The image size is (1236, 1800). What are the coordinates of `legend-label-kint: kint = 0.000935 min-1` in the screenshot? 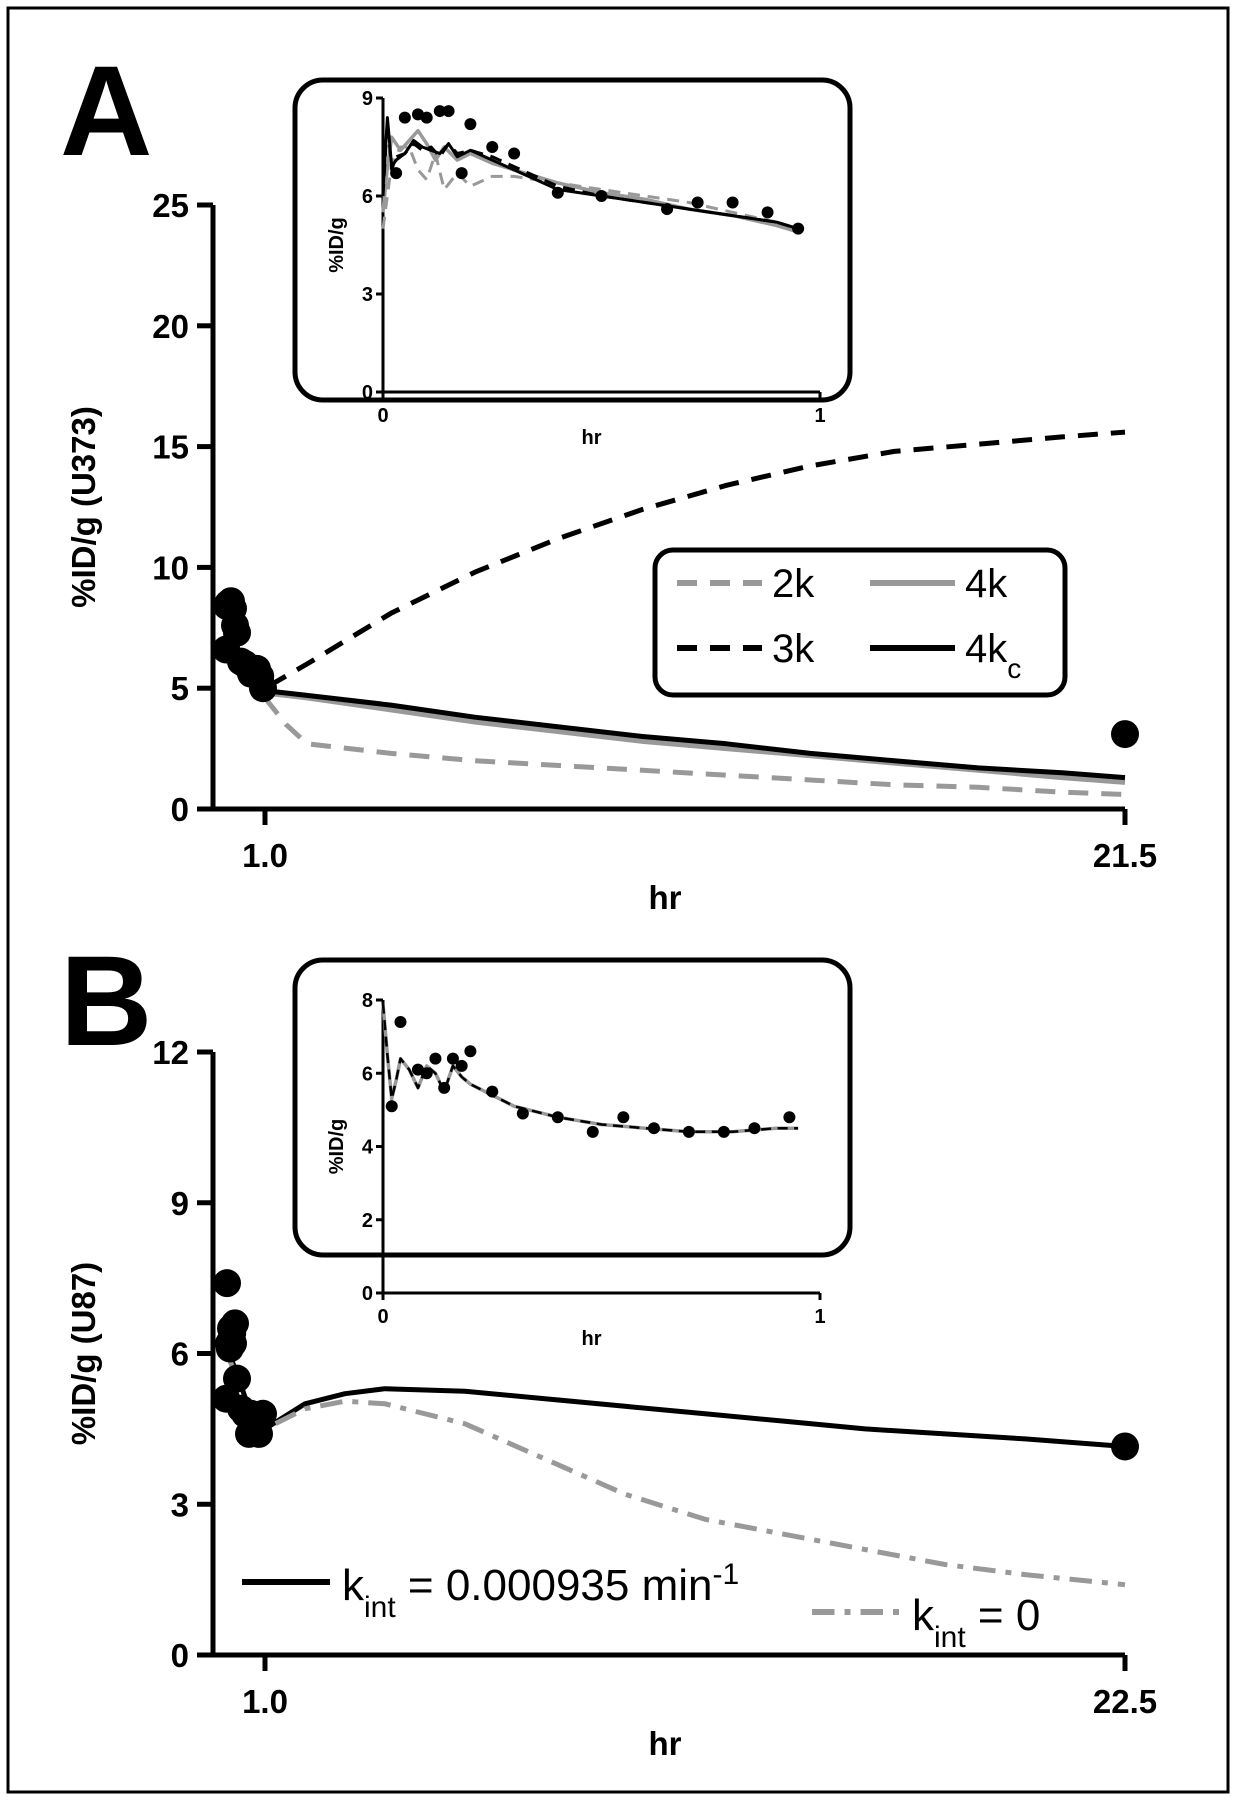 It's located at (540, 1591).